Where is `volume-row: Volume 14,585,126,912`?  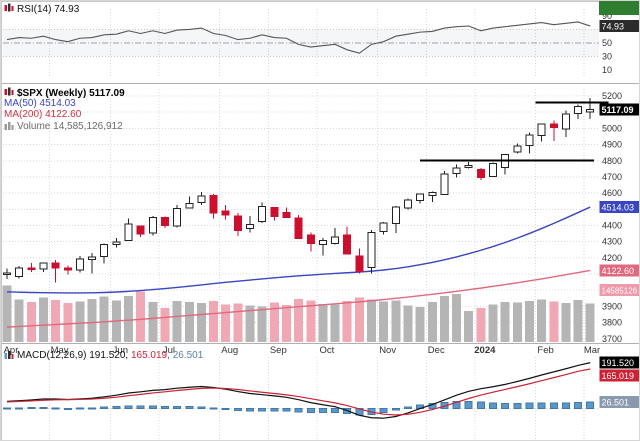
volume-row: Volume 14,585,126,912 is located at coordinates (64, 126).